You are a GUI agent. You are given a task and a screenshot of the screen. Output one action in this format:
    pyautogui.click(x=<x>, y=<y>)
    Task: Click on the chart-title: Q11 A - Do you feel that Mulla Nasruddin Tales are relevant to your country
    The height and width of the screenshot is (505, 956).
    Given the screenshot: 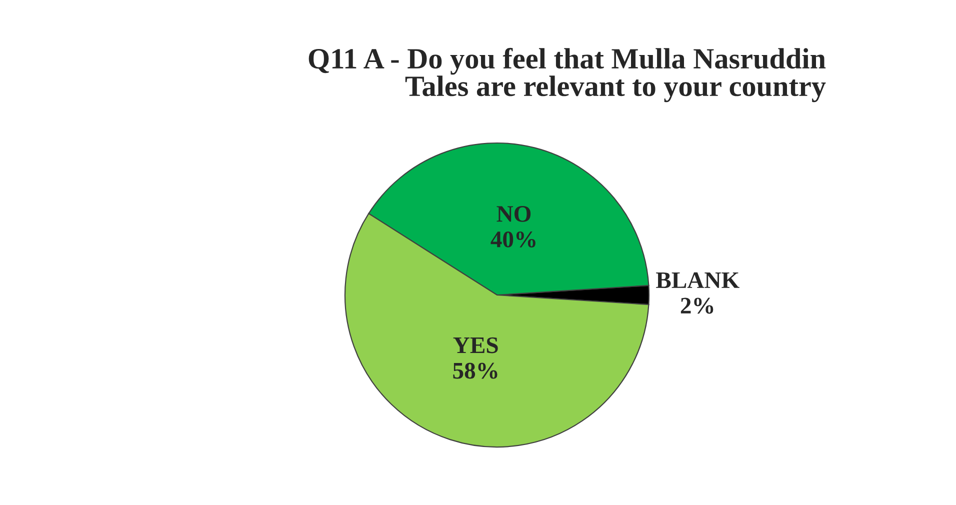 What is the action you would take?
    pyautogui.click(x=567, y=75)
    